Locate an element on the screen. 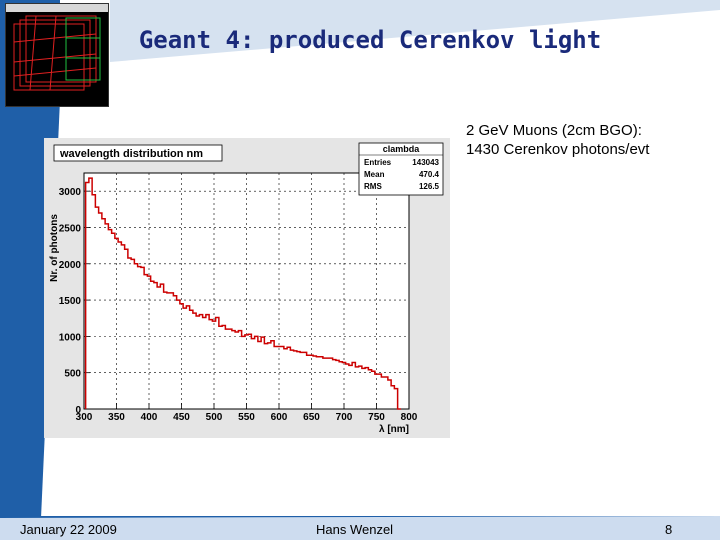 The height and width of the screenshot is (540, 720). slide-title: Geant 4: produced Cerenkov light is located at coordinates (370, 40).